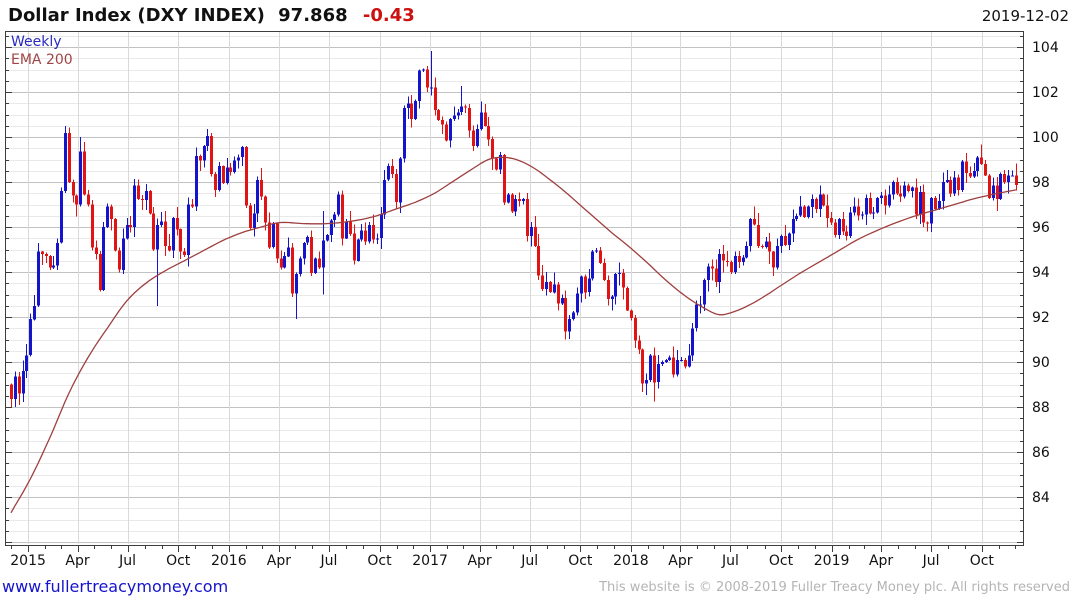 The width and height of the screenshot is (1075, 600). Describe the element at coordinates (1045, 93) in the screenshot. I see `y-tick-label: 102` at that location.